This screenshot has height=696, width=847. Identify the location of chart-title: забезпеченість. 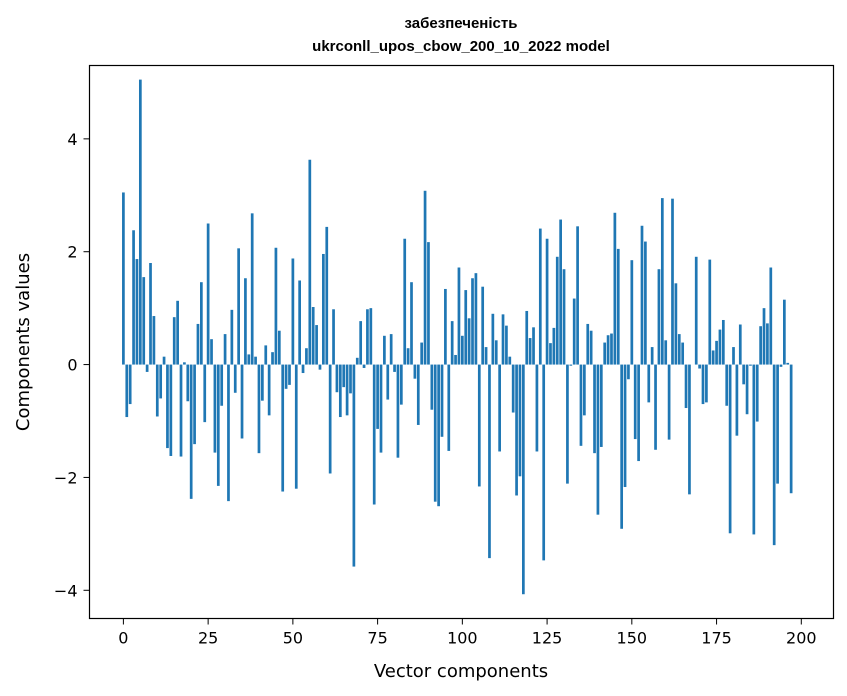
(461, 23).